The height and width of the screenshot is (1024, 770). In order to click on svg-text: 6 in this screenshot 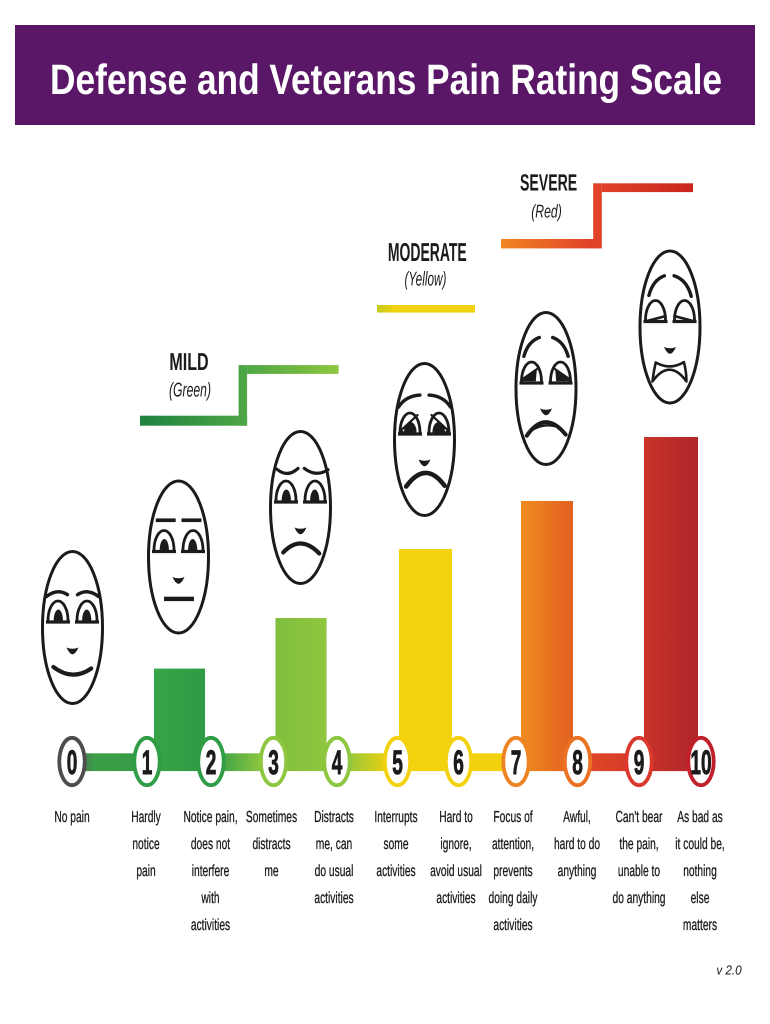, I will do `click(458, 763)`.